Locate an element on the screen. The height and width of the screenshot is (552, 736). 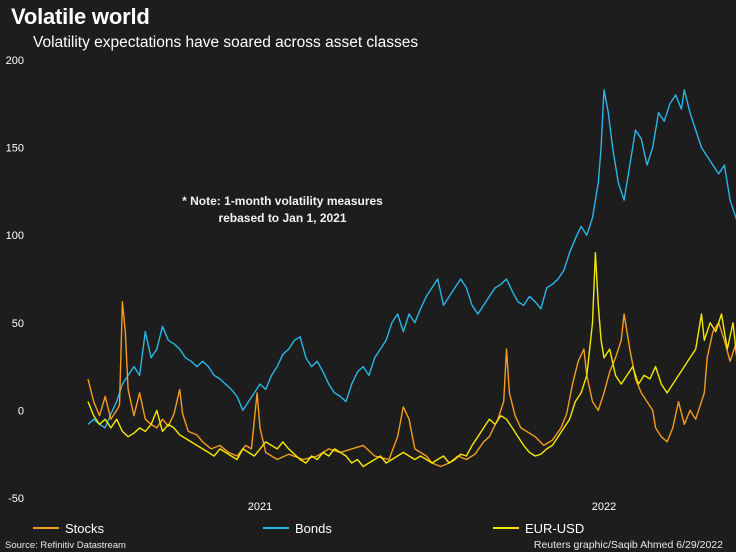
legend-item-eurusd: EUR-USD is located at coordinates (538, 528).